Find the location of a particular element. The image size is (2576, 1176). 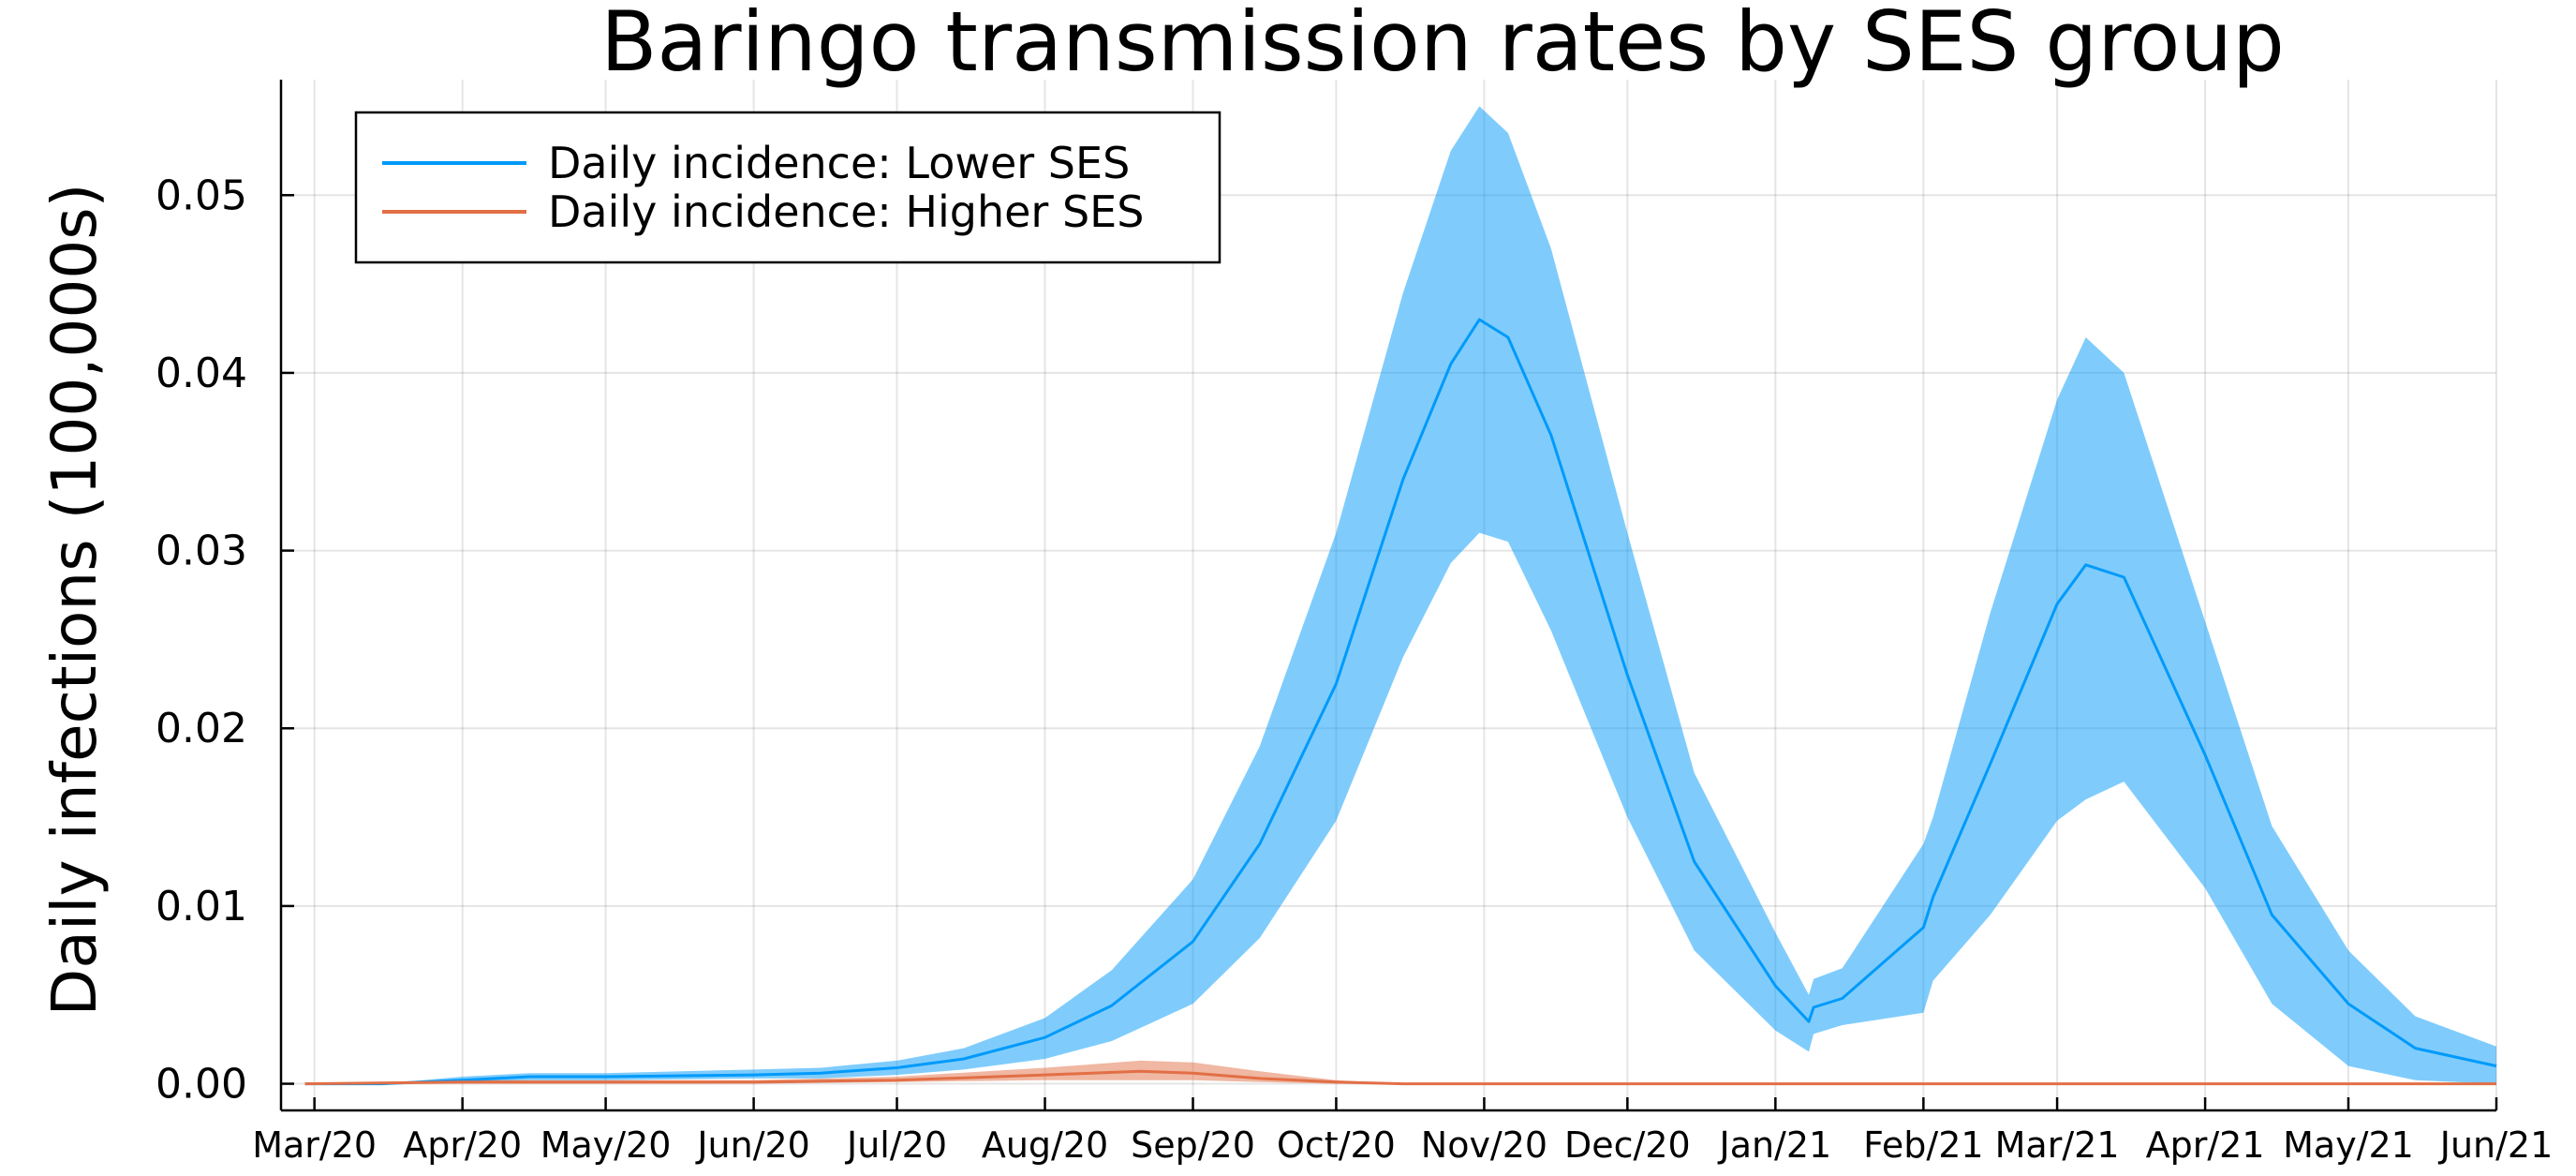

y-tick-label: 0.02 is located at coordinates (201, 728).